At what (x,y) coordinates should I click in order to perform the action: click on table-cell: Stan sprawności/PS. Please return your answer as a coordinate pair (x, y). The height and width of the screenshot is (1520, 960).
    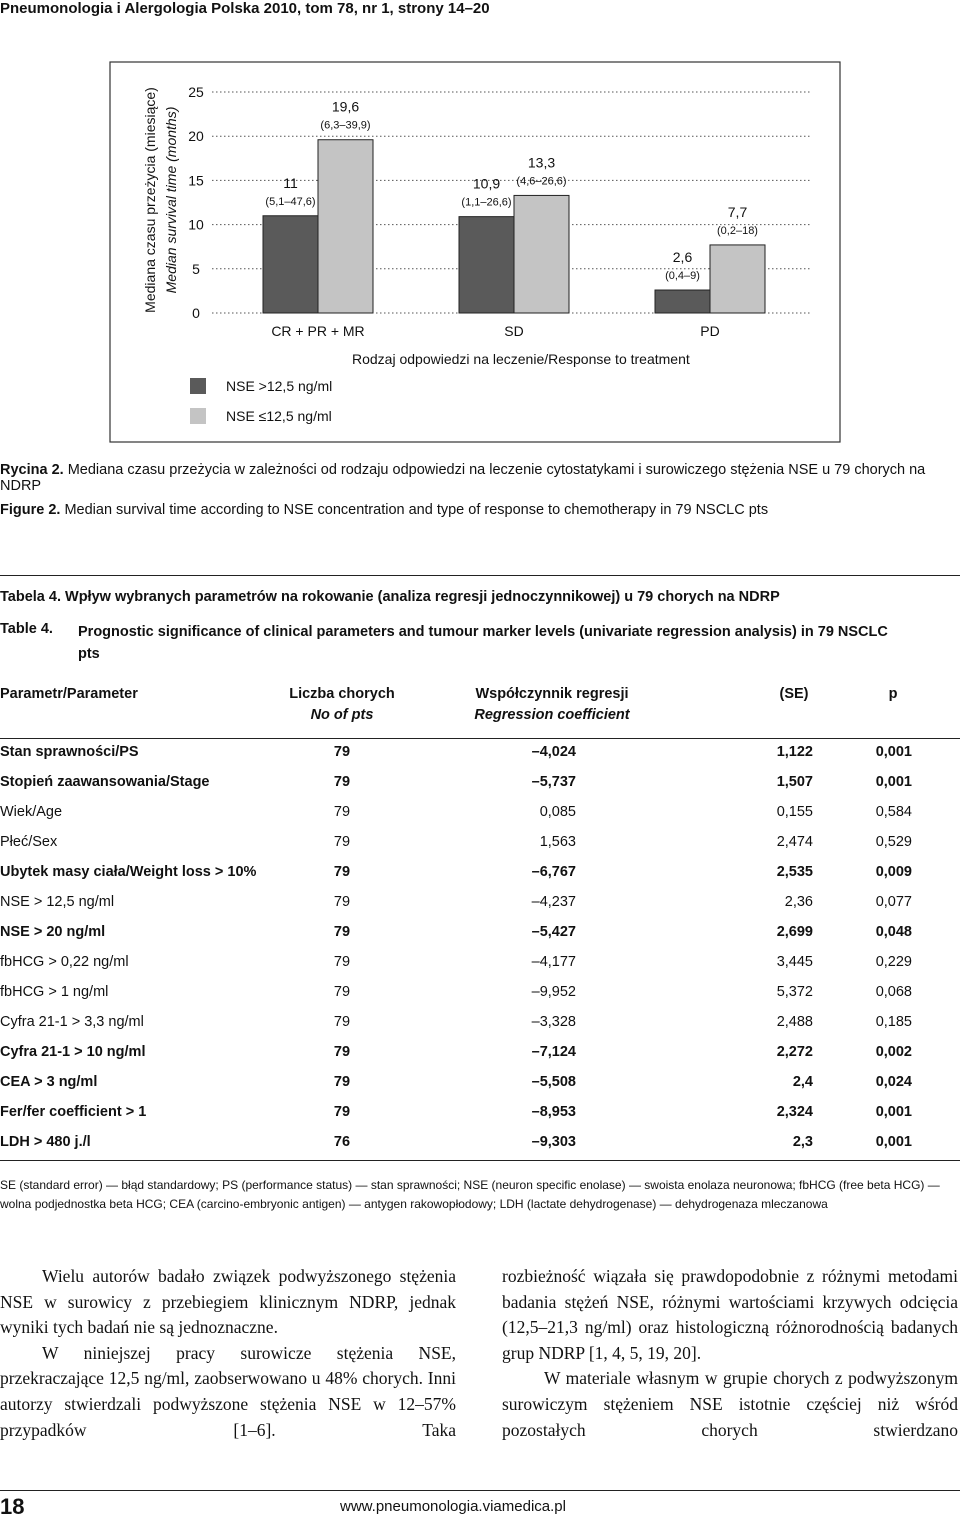
    Looking at the image, I should click on (69, 752).